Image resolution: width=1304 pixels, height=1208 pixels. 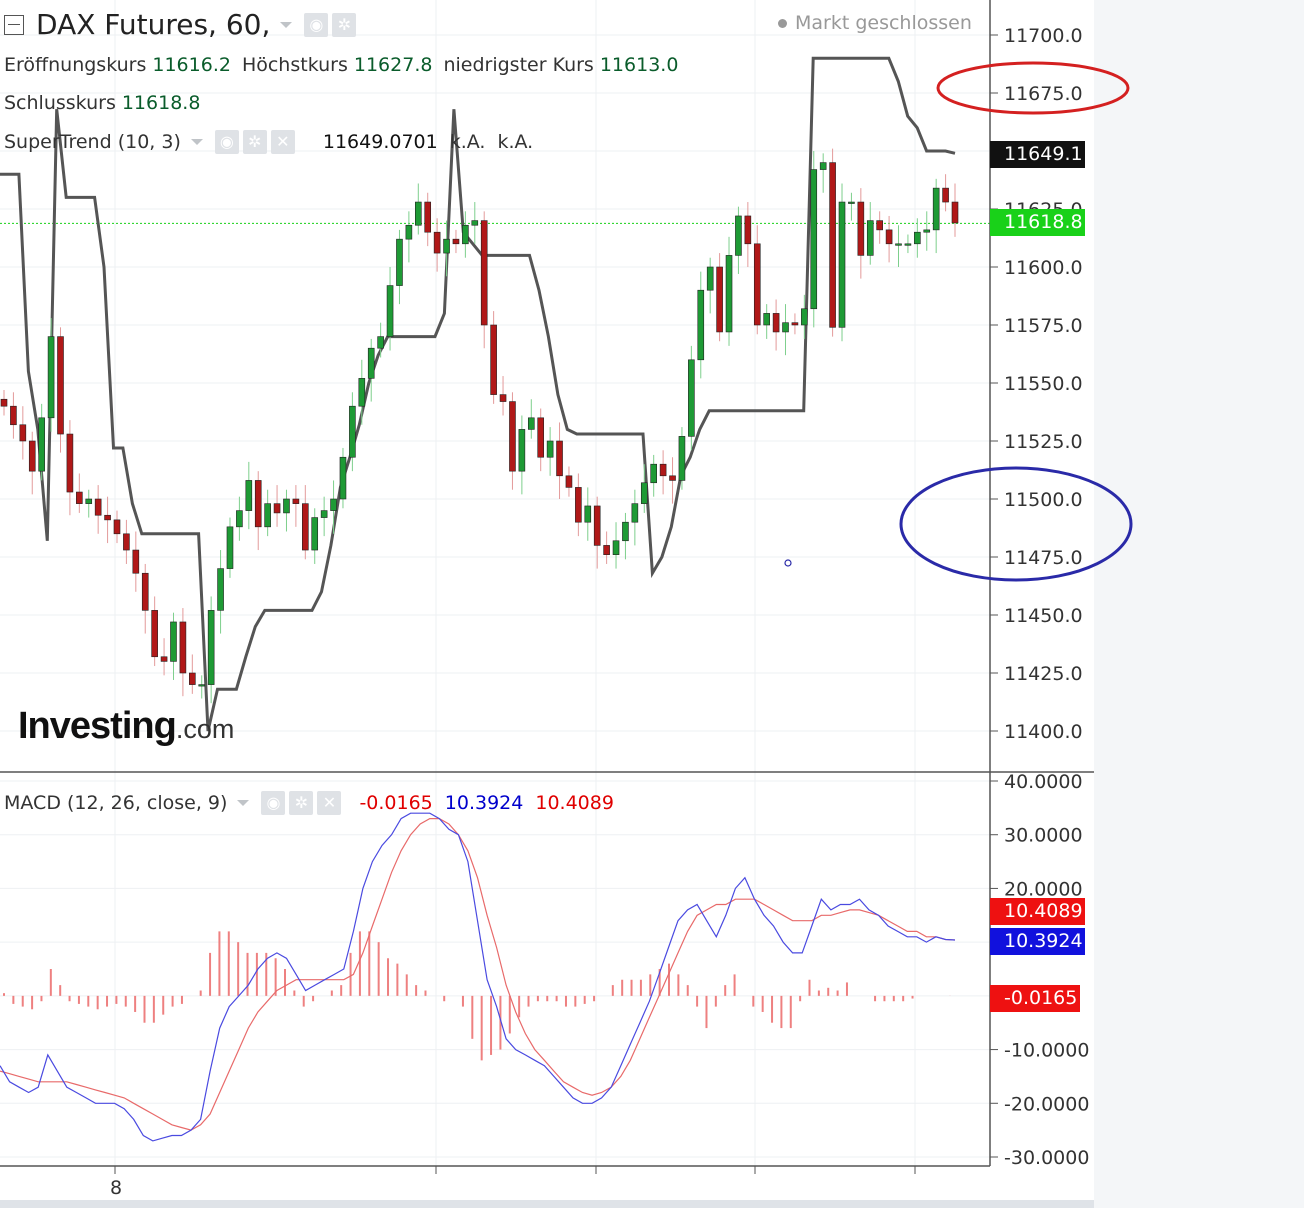 I want to click on y-tick-label: 11525.0, so click(x=1043, y=442).